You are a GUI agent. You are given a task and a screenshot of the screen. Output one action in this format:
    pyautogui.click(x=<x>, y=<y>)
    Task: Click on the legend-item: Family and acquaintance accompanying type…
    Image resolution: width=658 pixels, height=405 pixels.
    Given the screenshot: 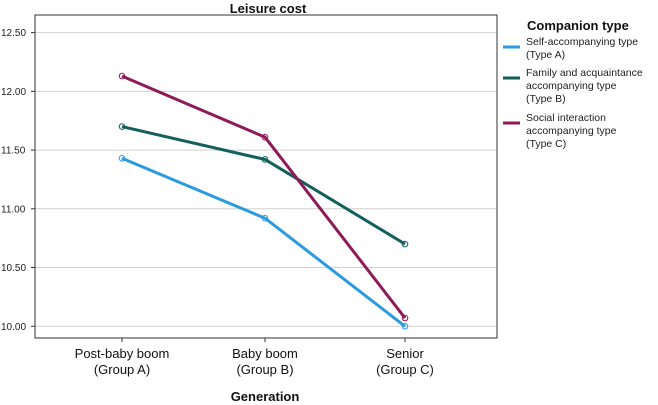 What is the action you would take?
    pyautogui.click(x=573, y=86)
    